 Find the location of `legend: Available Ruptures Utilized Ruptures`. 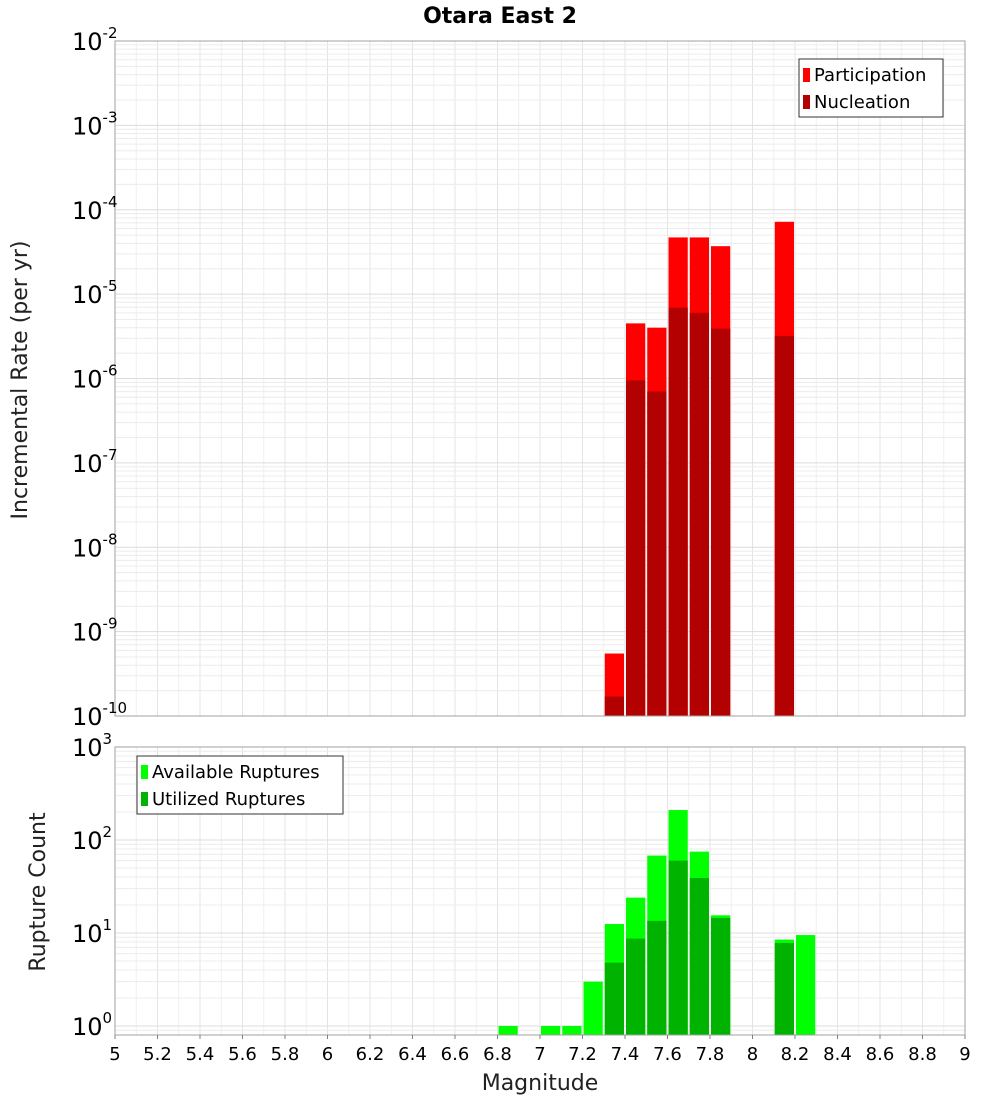

legend: Available Ruptures Utilized Ruptures is located at coordinates (240, 785).